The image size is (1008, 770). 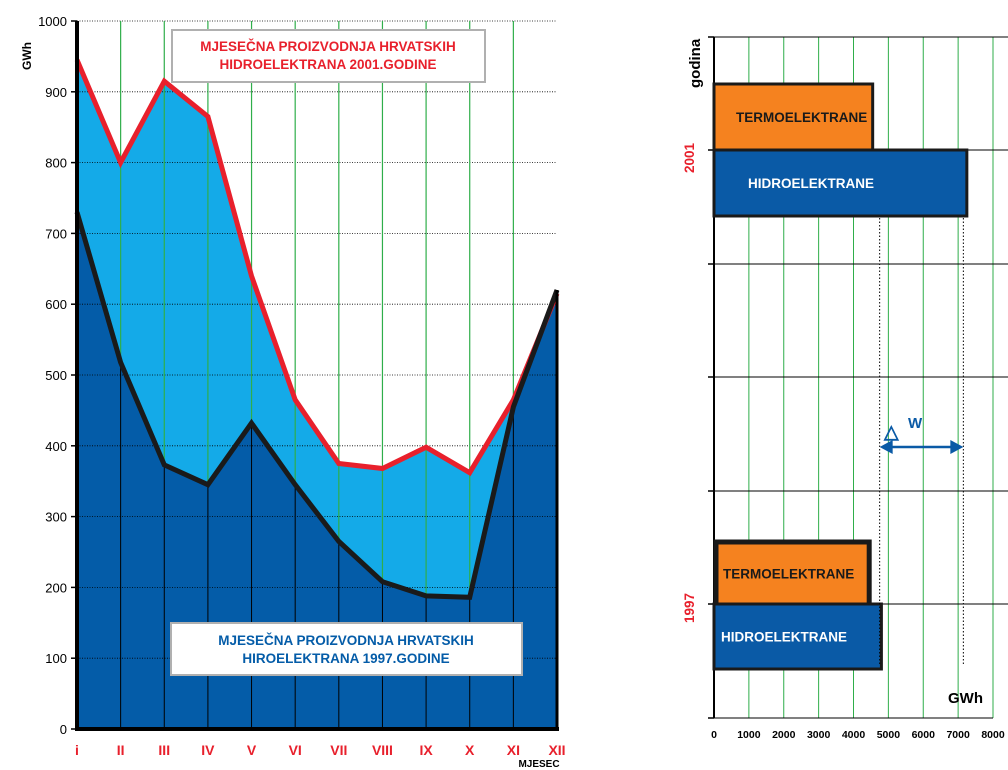 What do you see at coordinates (328, 46) in the screenshot?
I see `legend-2001-line: MJESEČNA PROIZVODNJA HRVATSKIH` at bounding box center [328, 46].